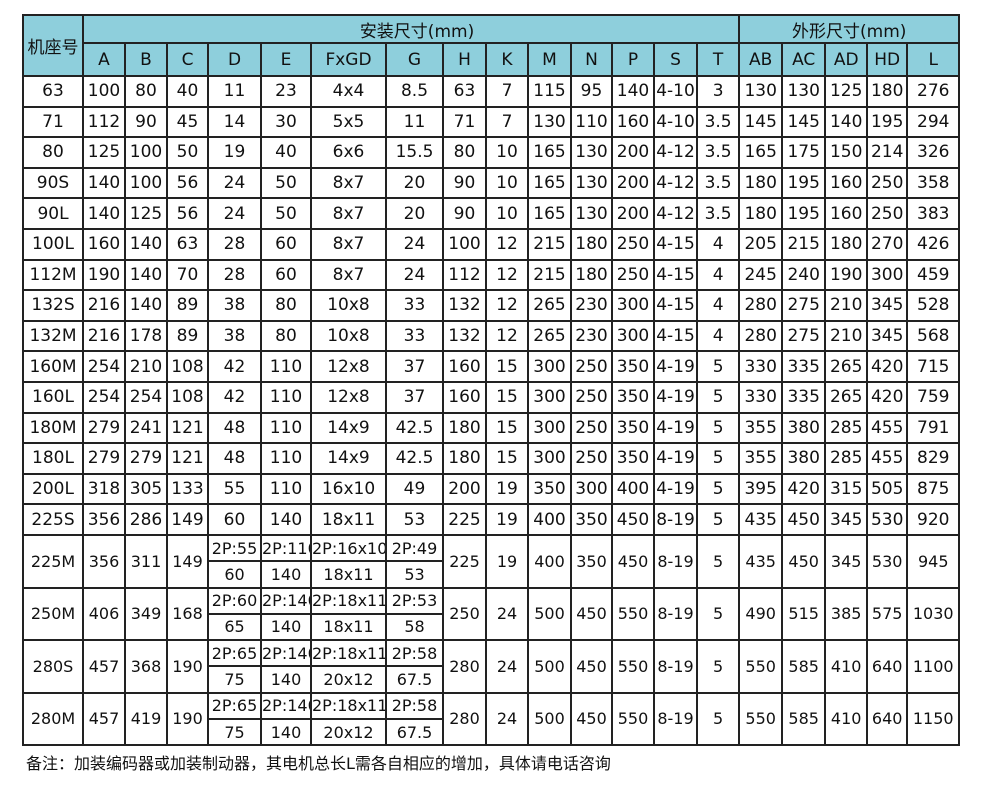 The image size is (983, 785). Describe the element at coordinates (318, 763) in the screenshot. I see `footnote: 备注：加装编码器或加装制动器，其电机总长L需各自相应的增加，具体请电话咨询` at that location.